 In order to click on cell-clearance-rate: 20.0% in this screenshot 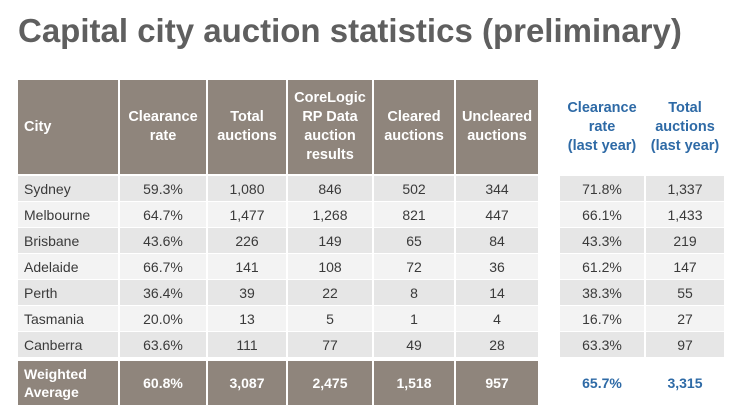, I will do `click(163, 319)`.